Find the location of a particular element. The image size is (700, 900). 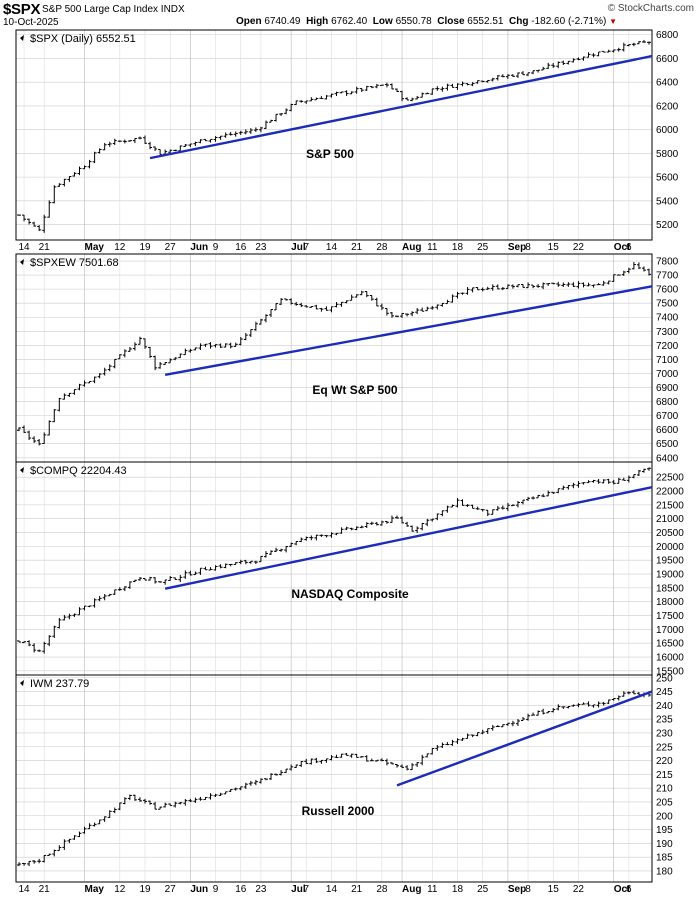

y-tick-label: 6800 is located at coordinates (667, 35).